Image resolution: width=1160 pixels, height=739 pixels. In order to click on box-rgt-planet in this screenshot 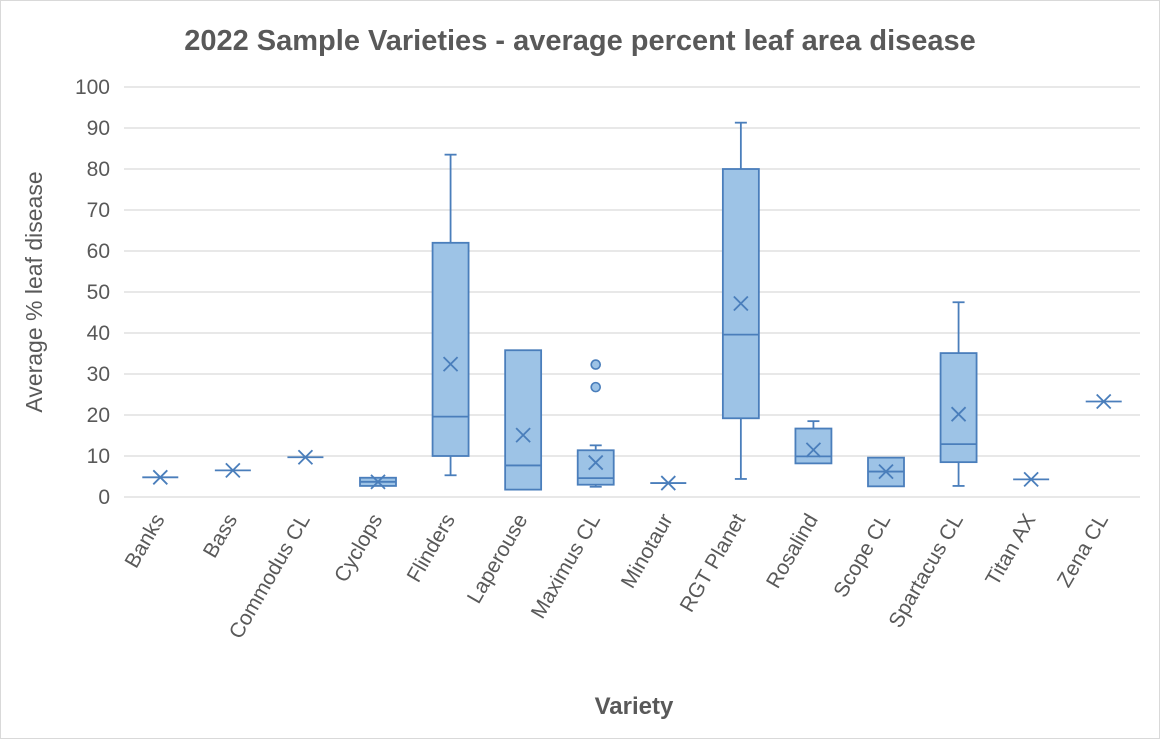, I will do `click(740, 300)`.